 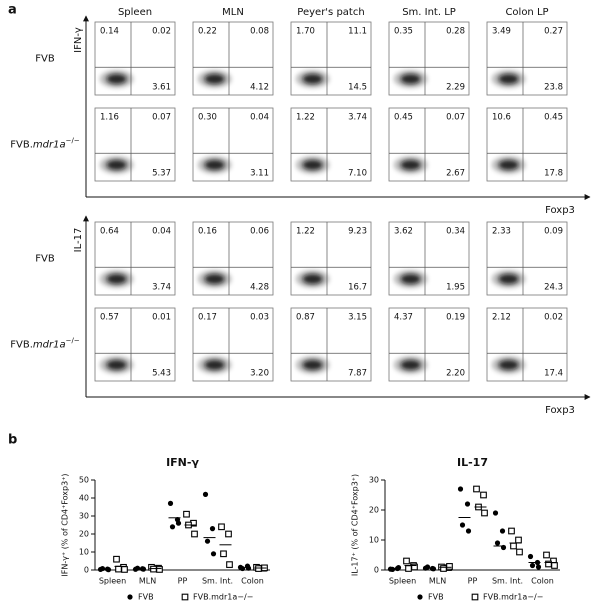 What do you see at coordinates (357, 288) in the screenshot?
I see `quadrant-value: 16.7` at bounding box center [357, 288].